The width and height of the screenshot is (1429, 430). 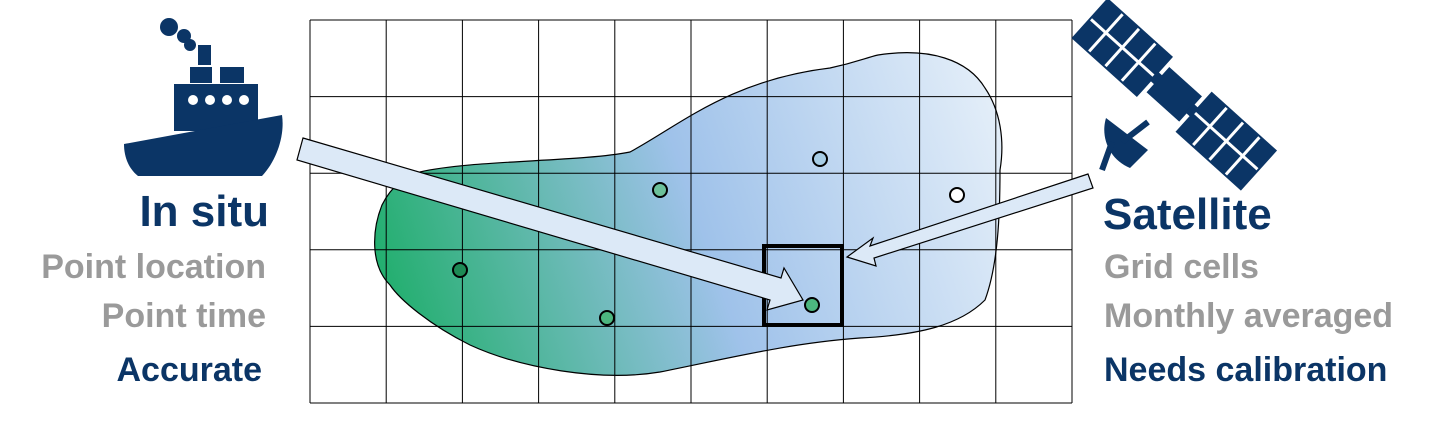 What do you see at coordinates (607, 318) in the screenshot?
I see `point-green` at bounding box center [607, 318].